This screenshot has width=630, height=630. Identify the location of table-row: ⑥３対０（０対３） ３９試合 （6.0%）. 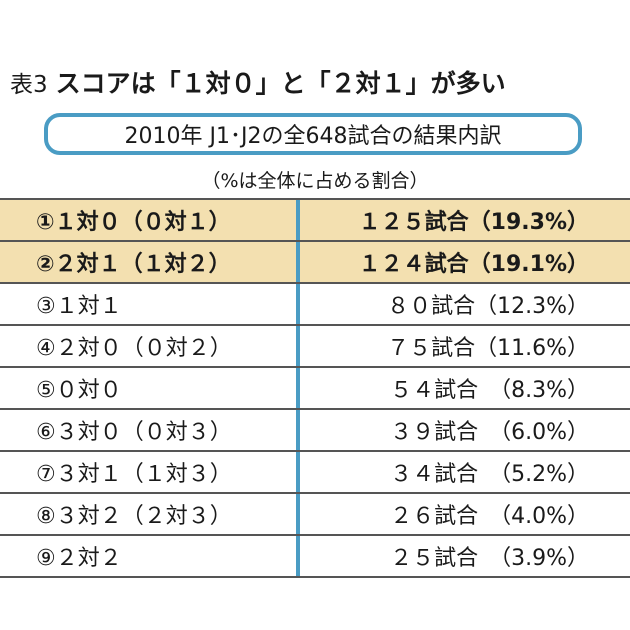
(315, 429).